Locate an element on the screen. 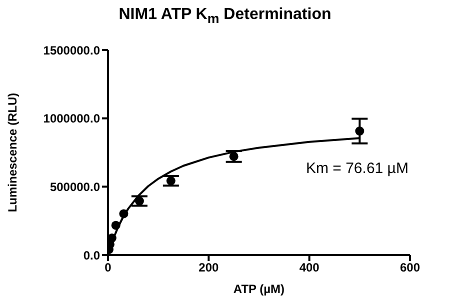  y-tick-label: 1500000.0 is located at coordinates (71, 50).